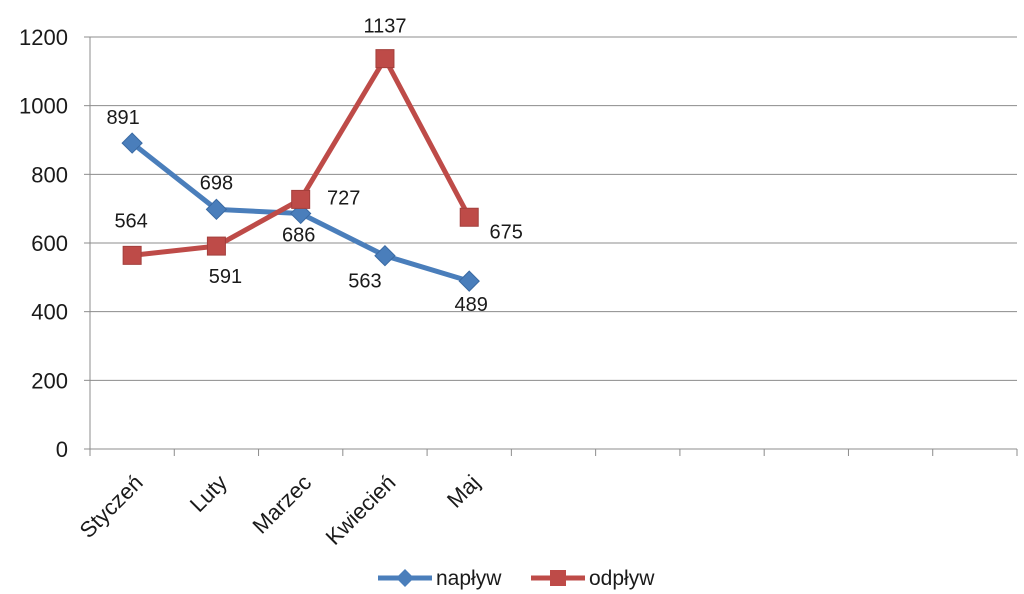 This screenshot has height=594, width=1024. I want to click on y-axis: 0 200 400 600 800 1000 1200, so click(55, 243).